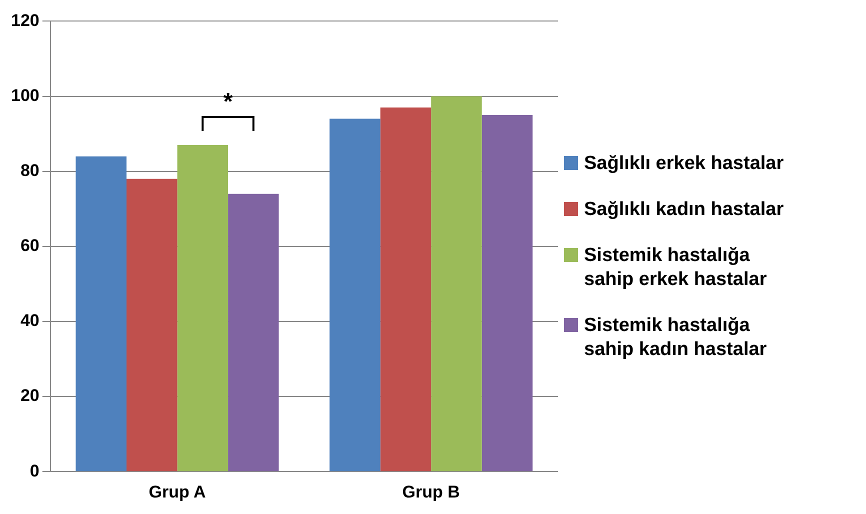  I want to click on y-tick-label: 120, so click(25, 20).